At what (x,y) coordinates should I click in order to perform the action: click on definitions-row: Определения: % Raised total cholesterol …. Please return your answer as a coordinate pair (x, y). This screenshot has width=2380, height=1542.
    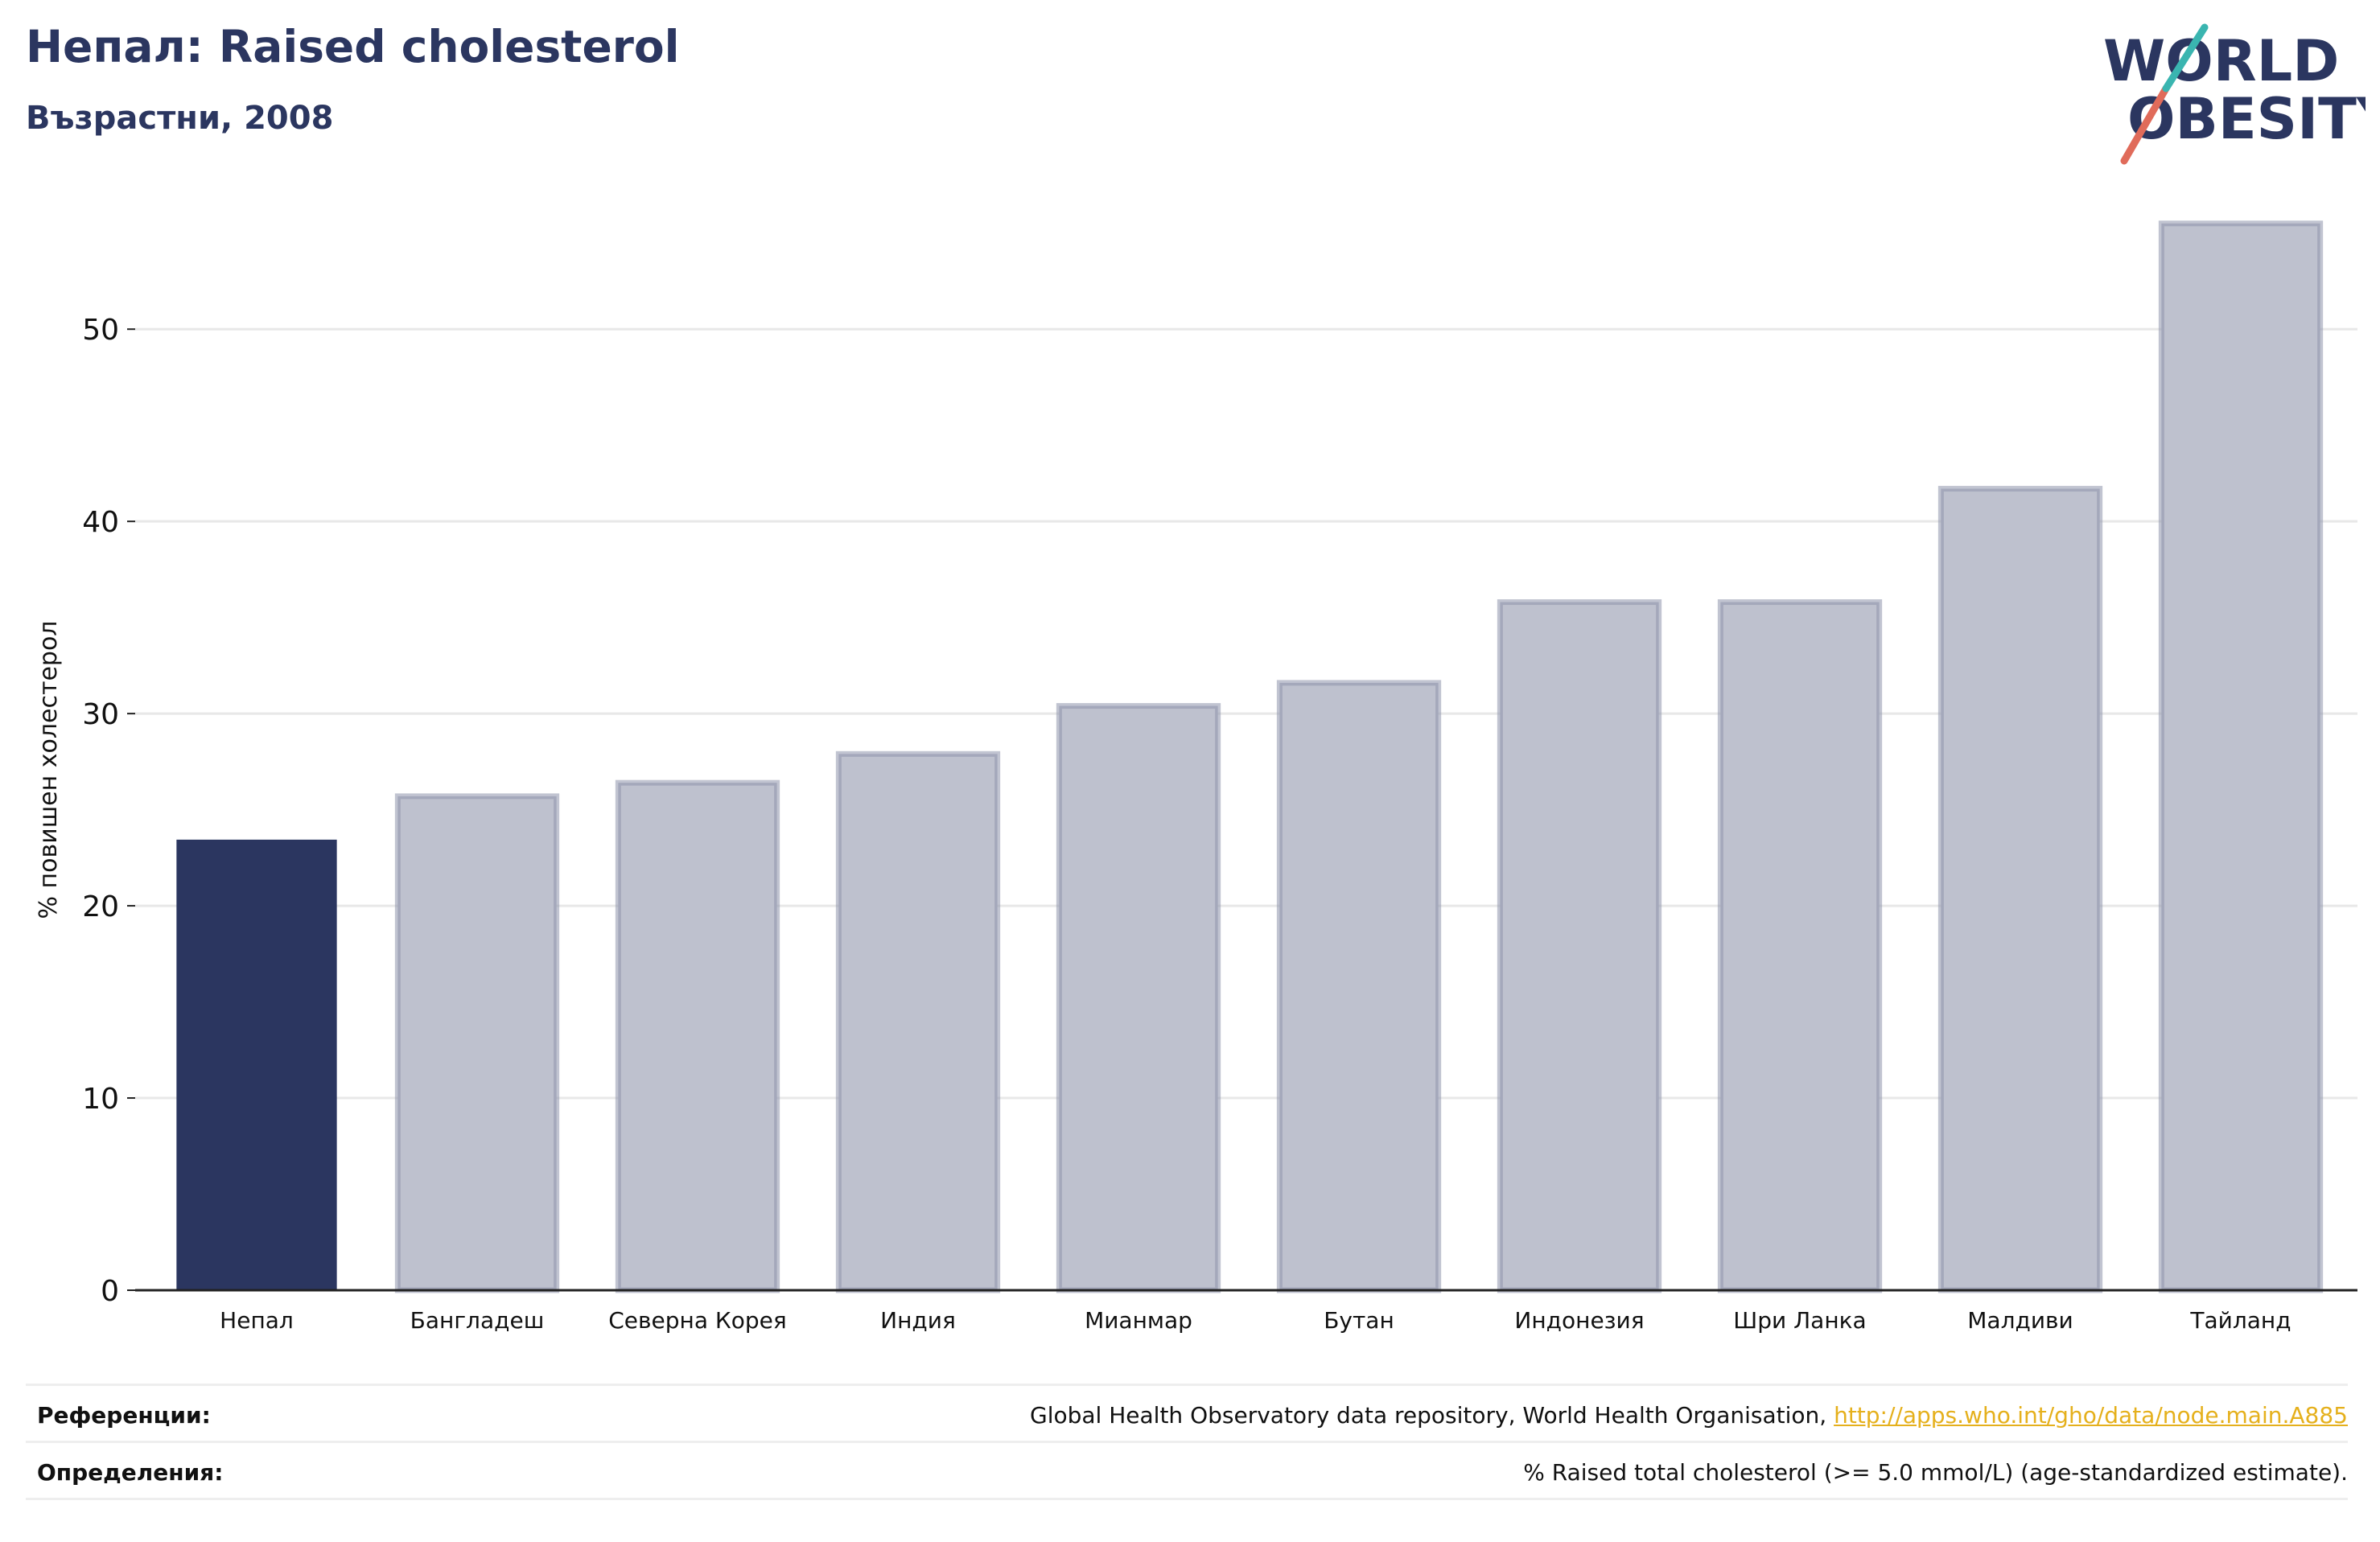
    Looking at the image, I should click on (1187, 1470).